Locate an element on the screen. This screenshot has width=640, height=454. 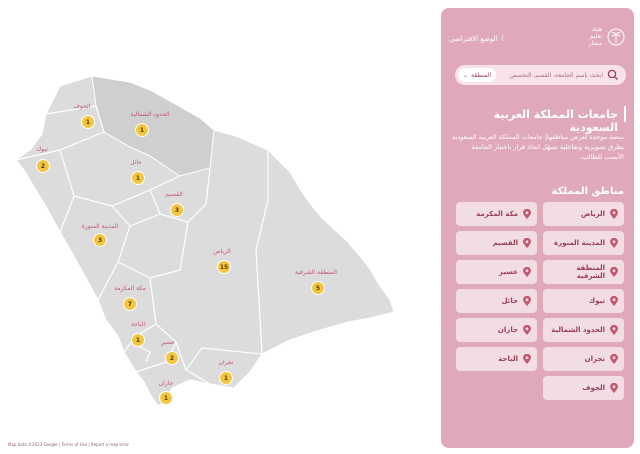
marker-count: 15 is located at coordinates (224, 267).